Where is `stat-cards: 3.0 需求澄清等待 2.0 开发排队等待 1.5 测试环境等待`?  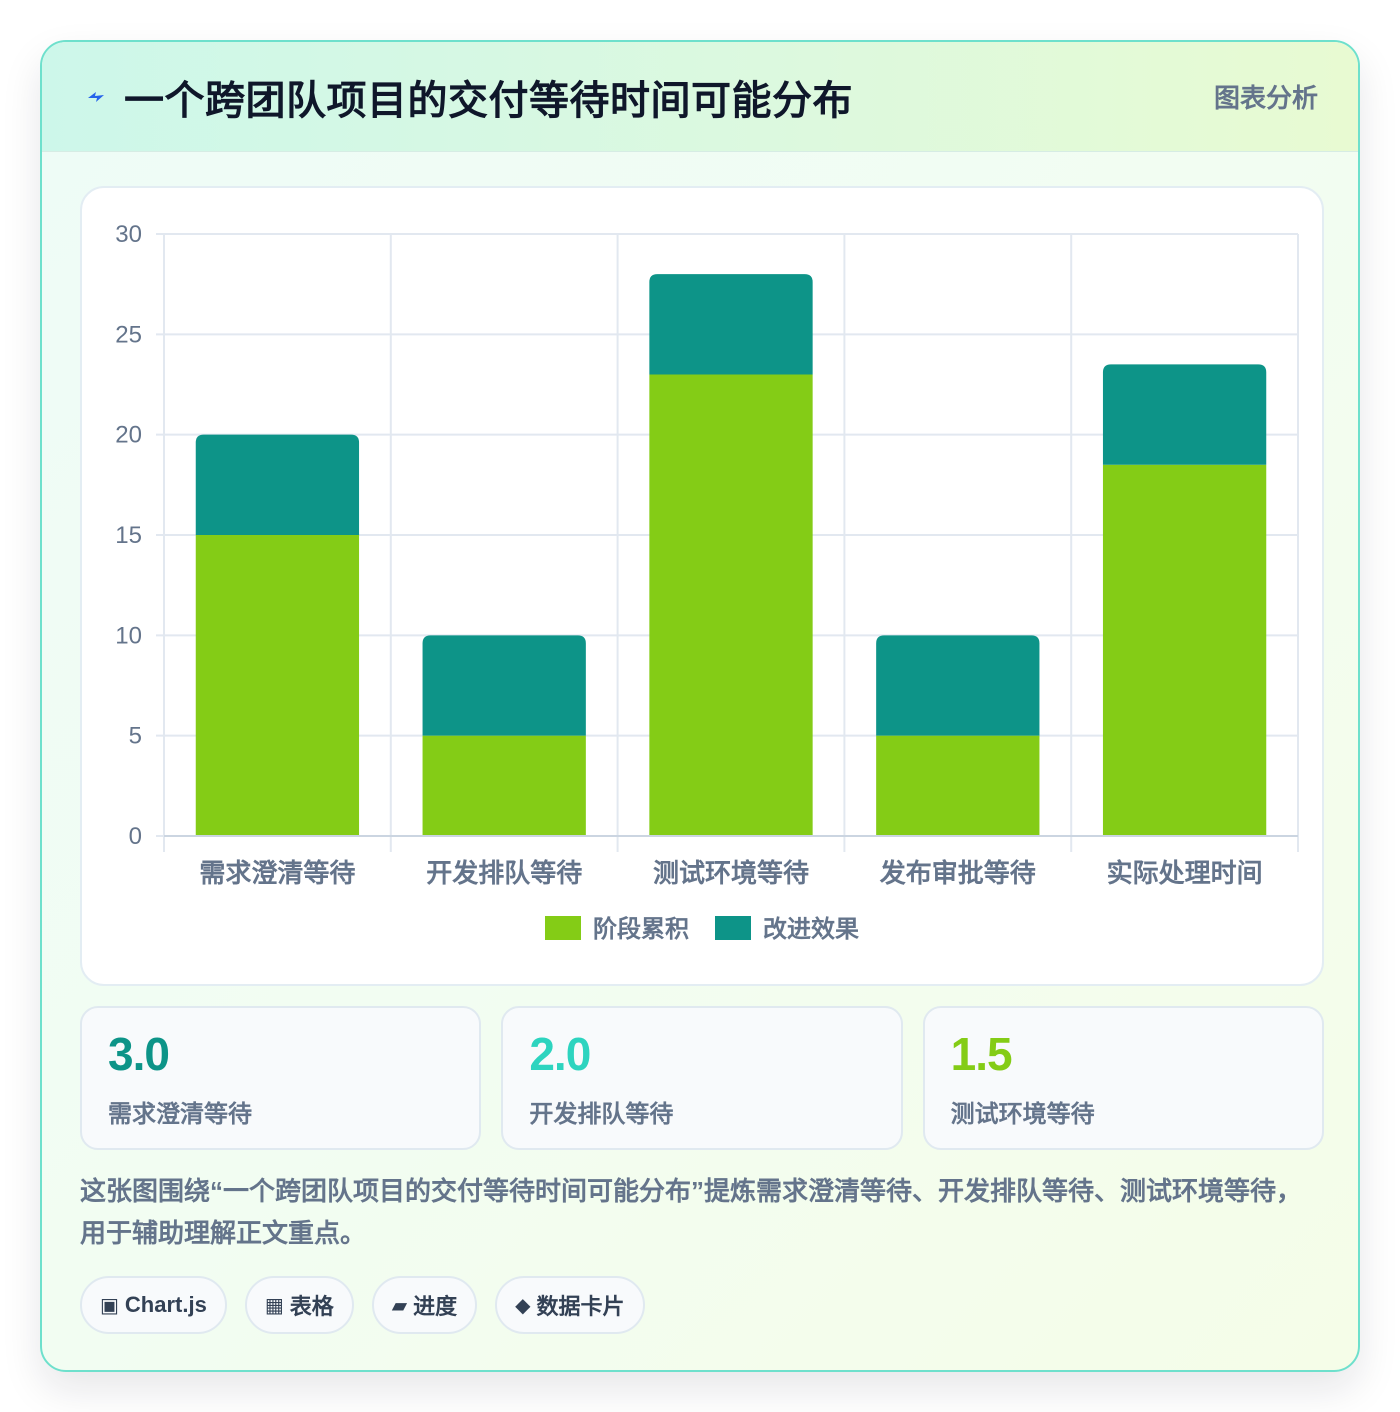 stat-cards: 3.0 需求澄清等待 2.0 开发排队等待 1.5 测试环境等待 is located at coordinates (702, 1078).